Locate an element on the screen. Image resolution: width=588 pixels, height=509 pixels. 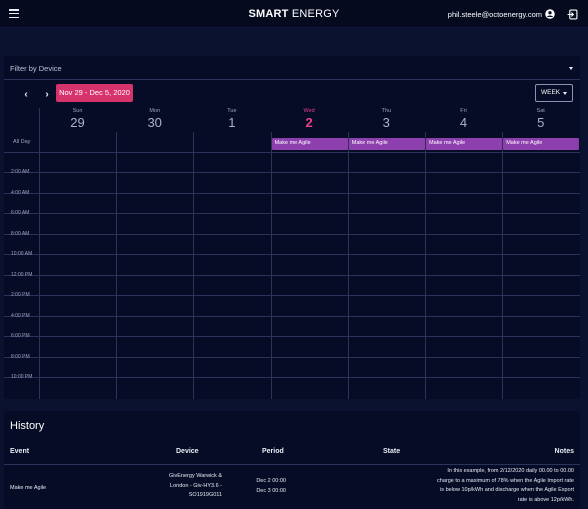
day-header-thu: Thu 3 is located at coordinates (386, 120).